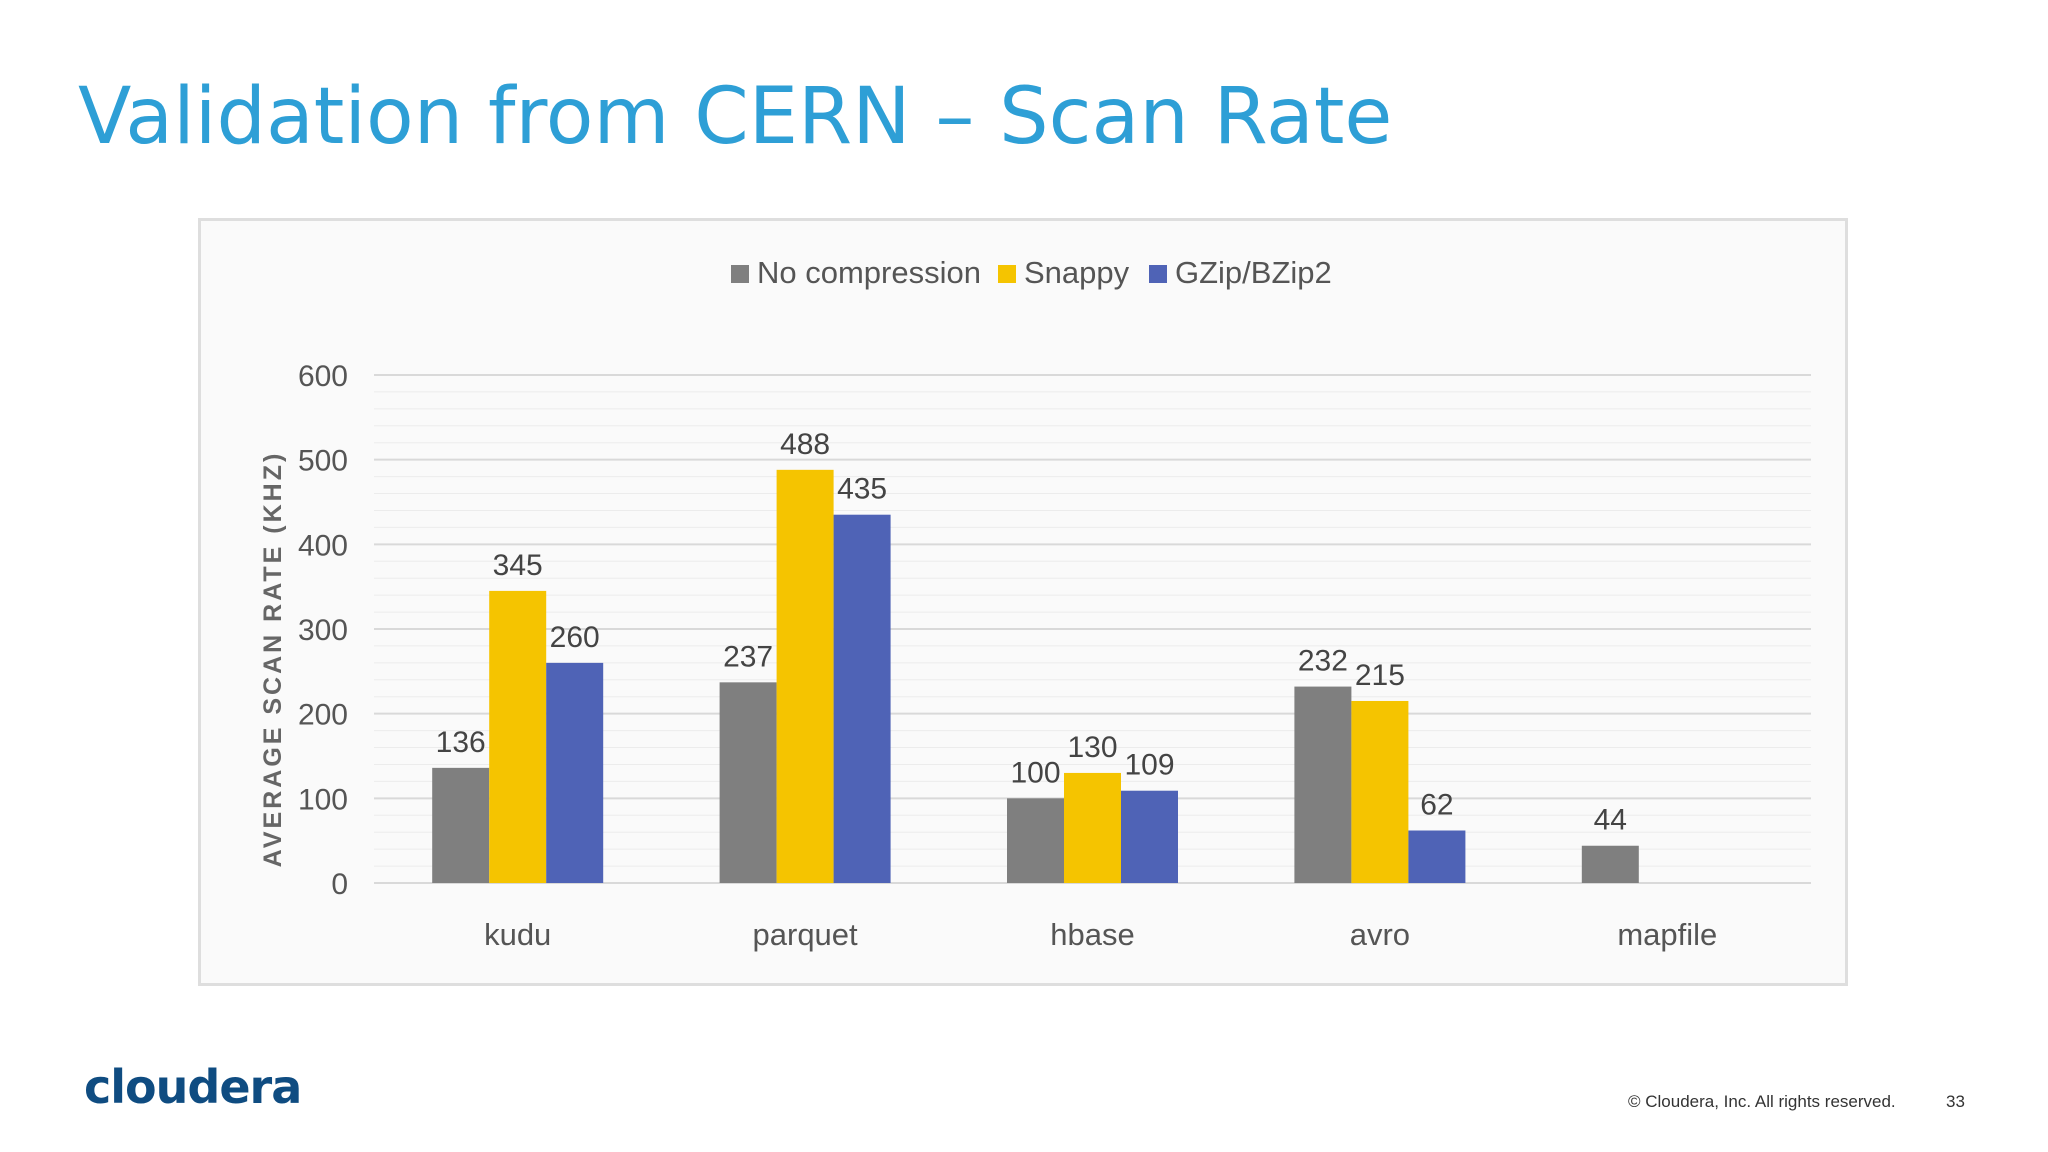 The image size is (2048, 1152). Describe the element at coordinates (193, 1087) in the screenshot. I see `cloudera-logo: cloudera` at that location.